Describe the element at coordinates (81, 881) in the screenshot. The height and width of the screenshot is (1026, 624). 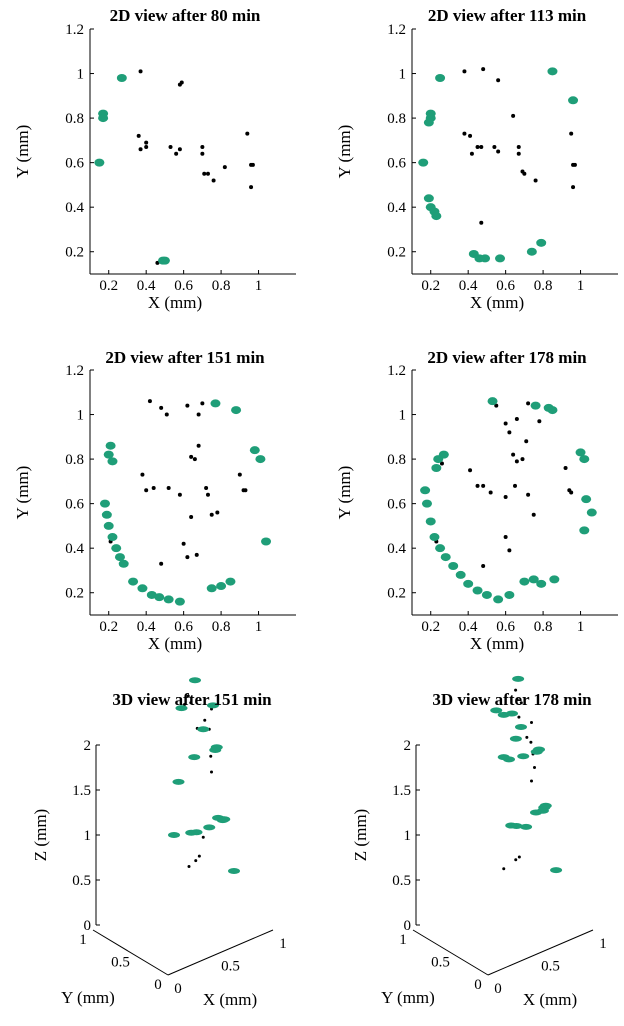
I see `z-tick-label: 0.5` at that location.